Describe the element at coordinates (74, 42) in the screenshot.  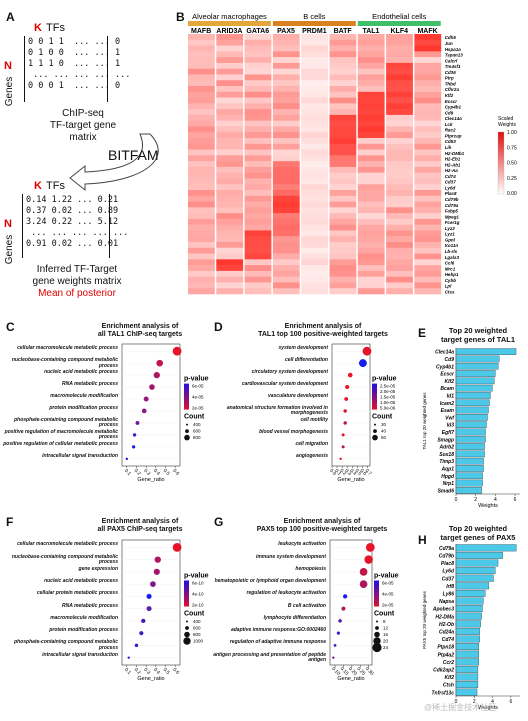
I see `binary-row: 0 0 1 1 ... ... 0` at that location.